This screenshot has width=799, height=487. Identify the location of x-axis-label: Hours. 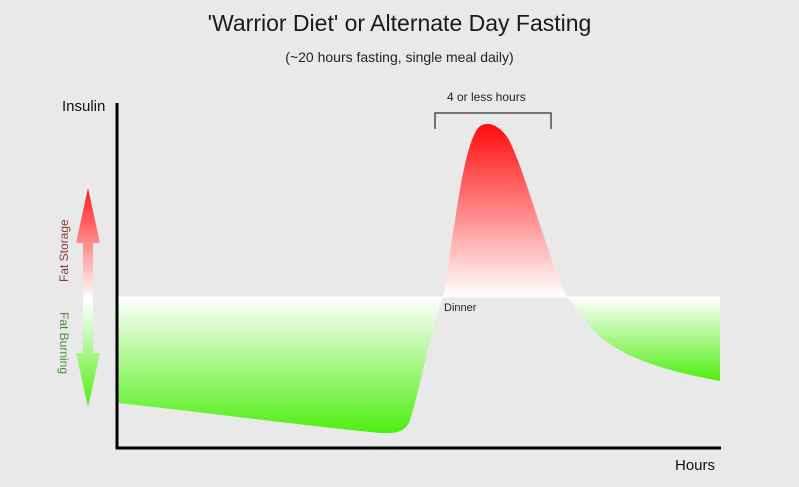
(695, 465).